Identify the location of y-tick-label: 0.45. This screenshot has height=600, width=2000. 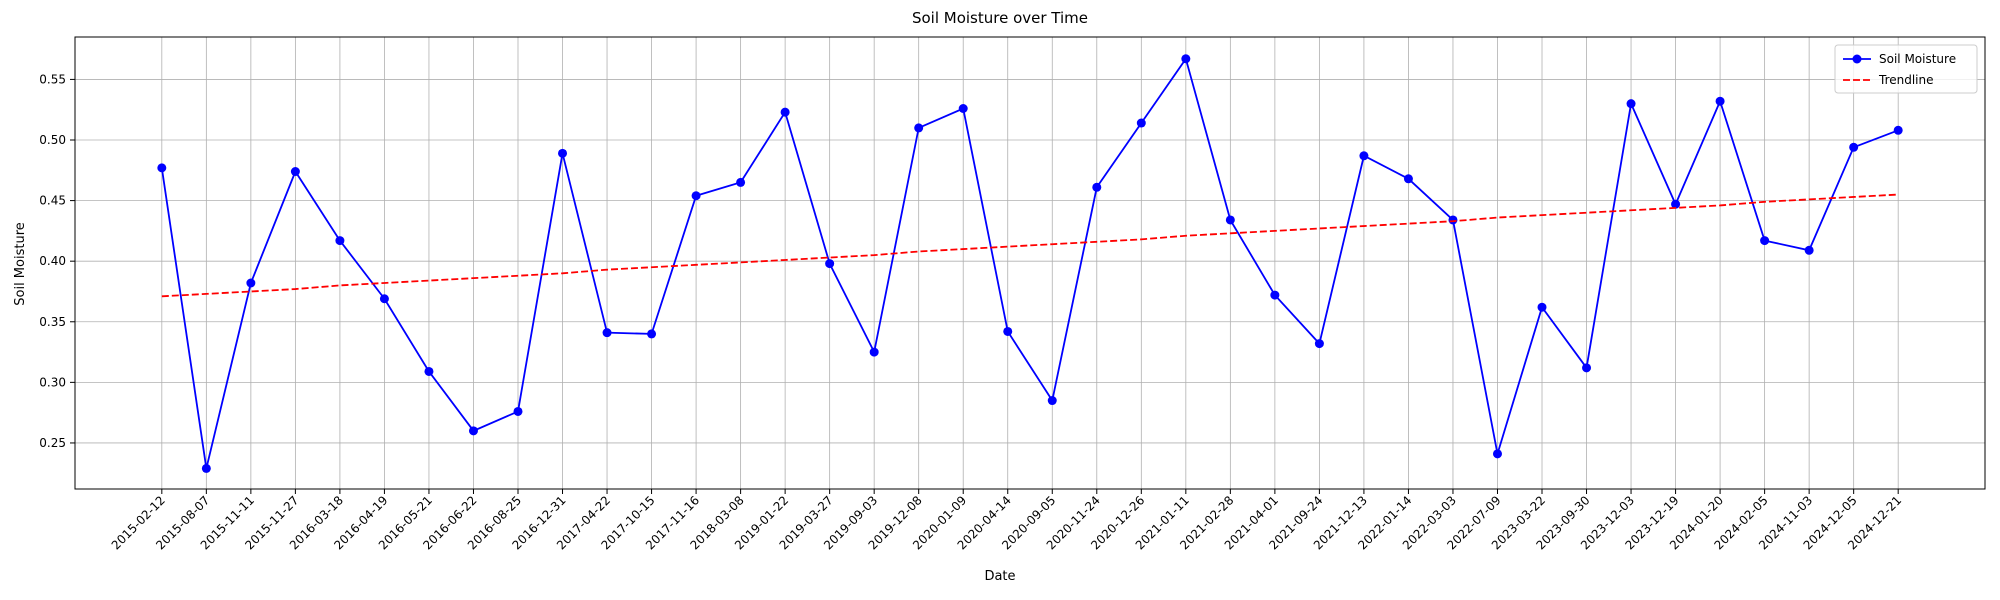
(52, 201).